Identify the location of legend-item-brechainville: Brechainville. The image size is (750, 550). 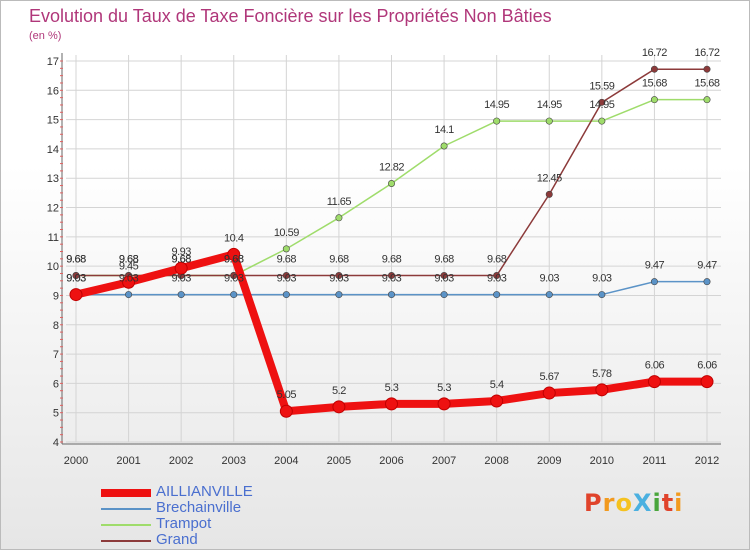
(211, 508).